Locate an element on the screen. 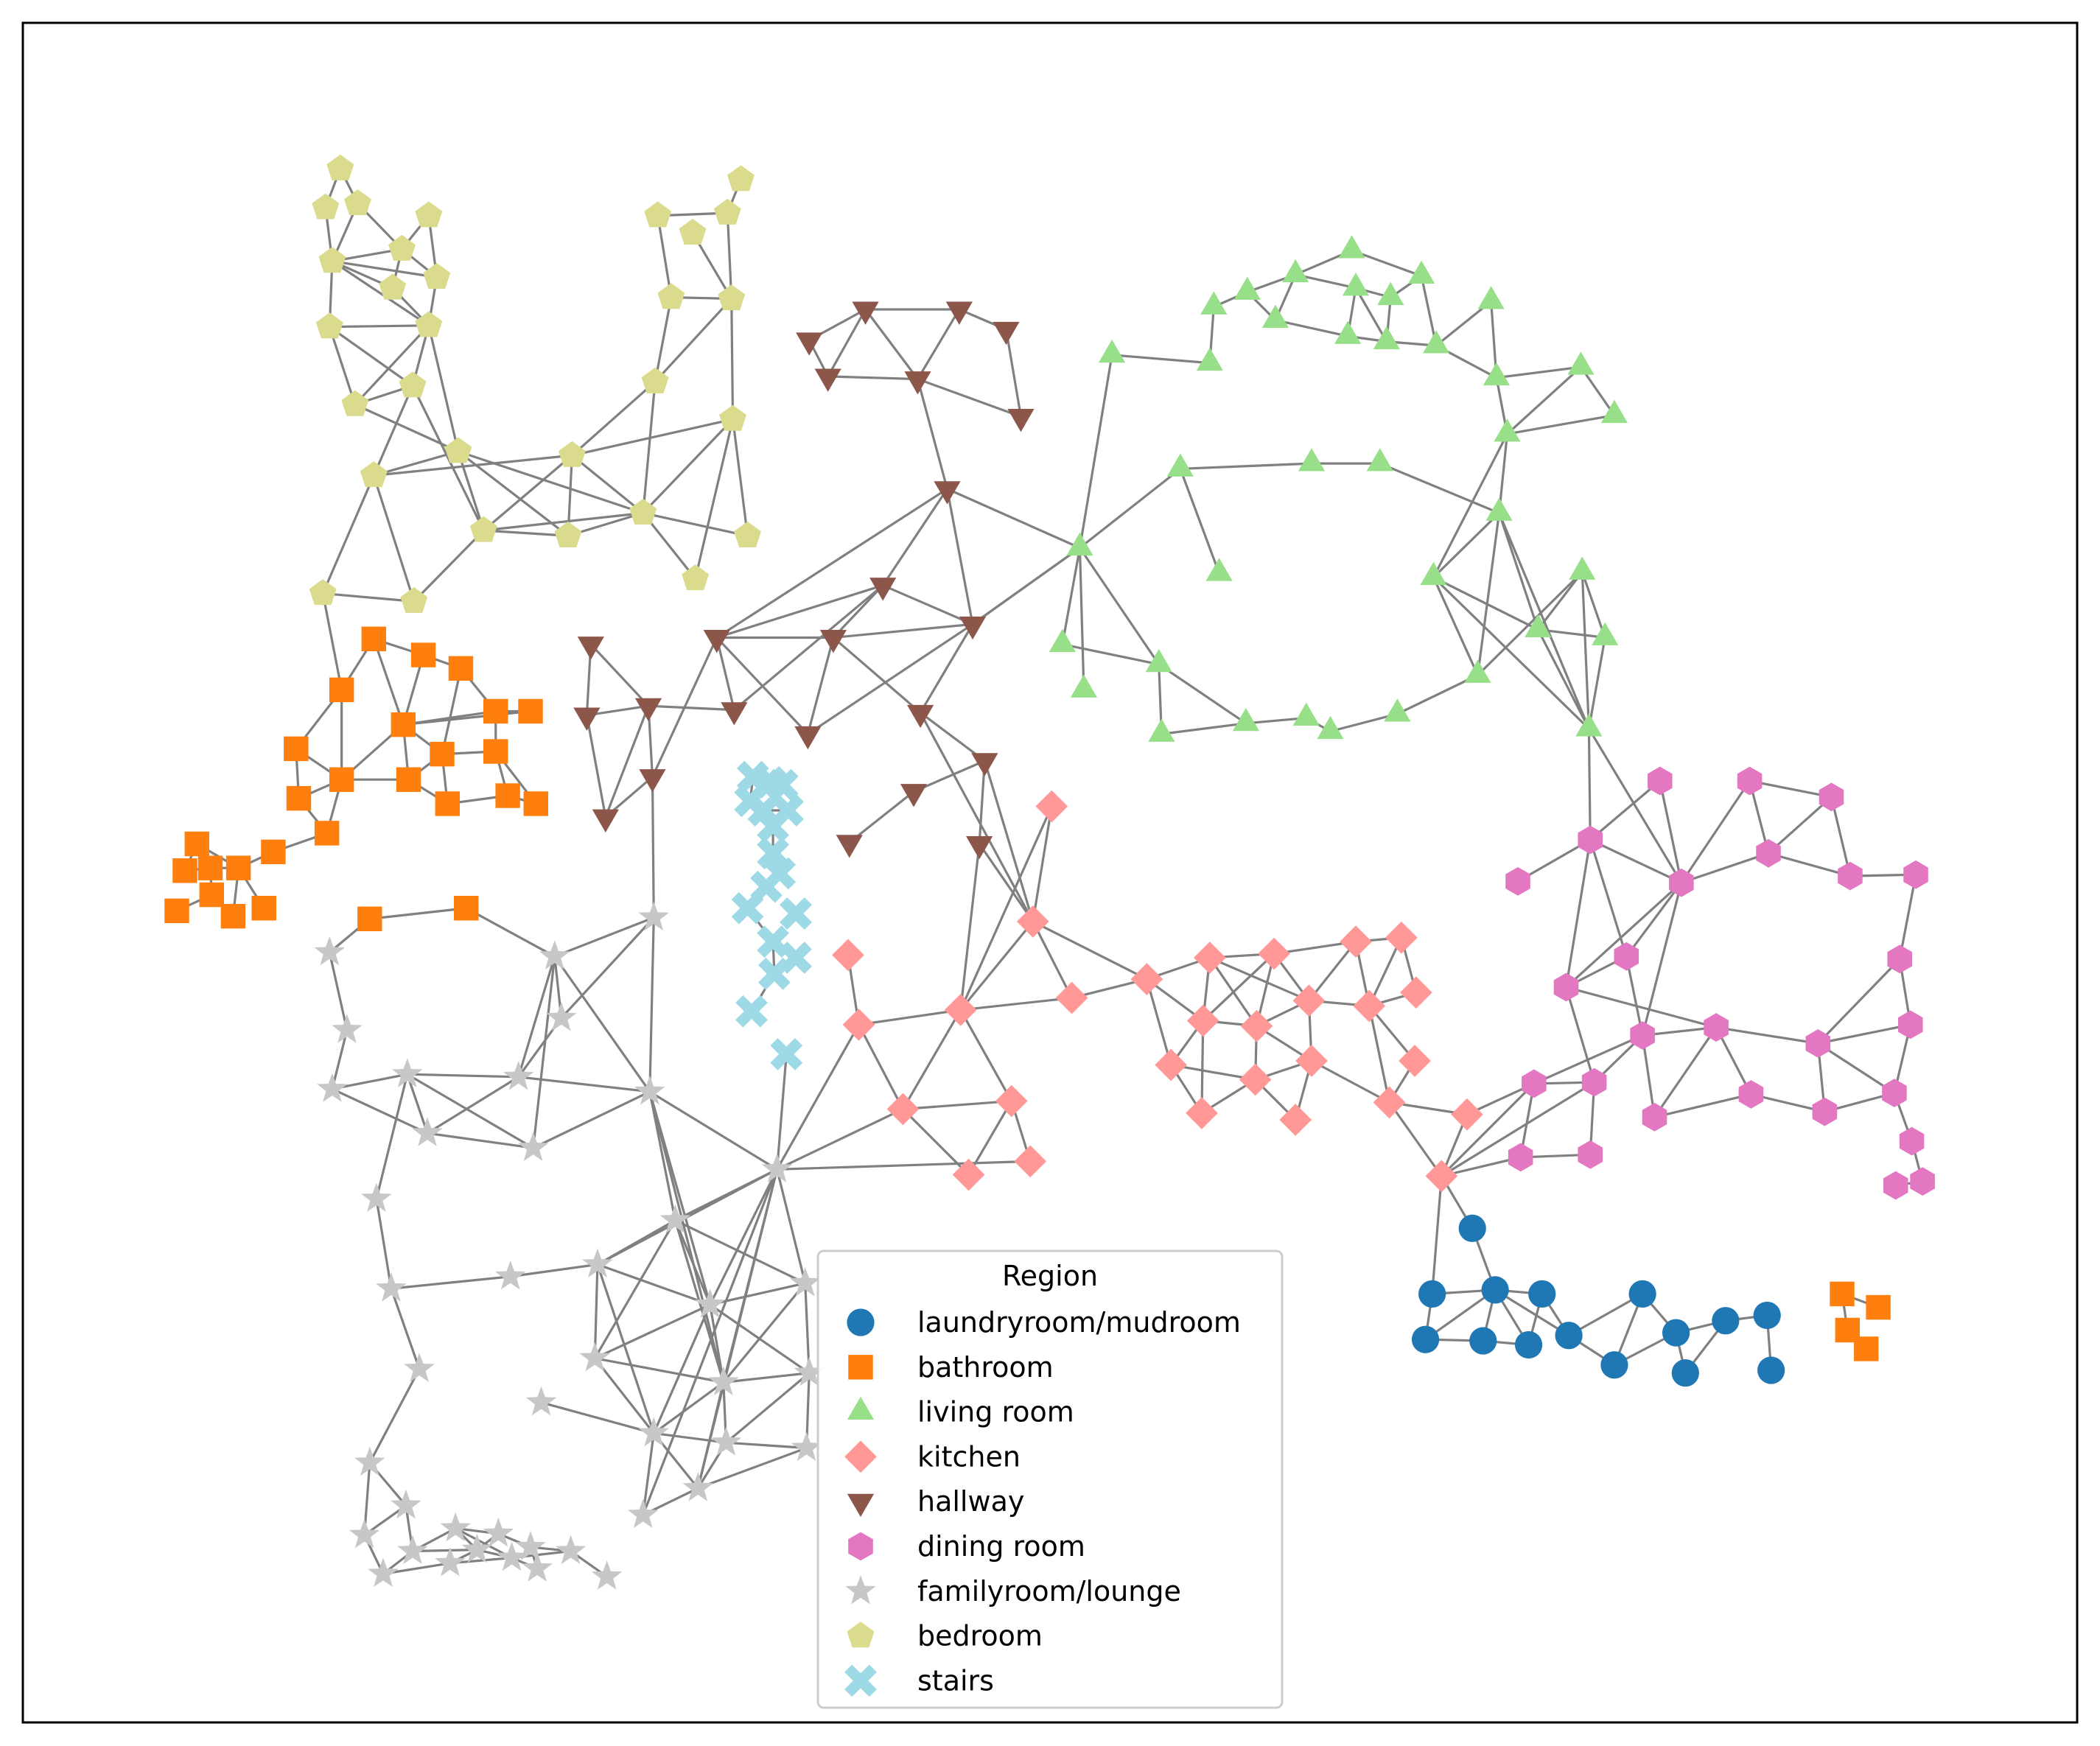  legend-label: kitchen is located at coordinates (969, 1457).